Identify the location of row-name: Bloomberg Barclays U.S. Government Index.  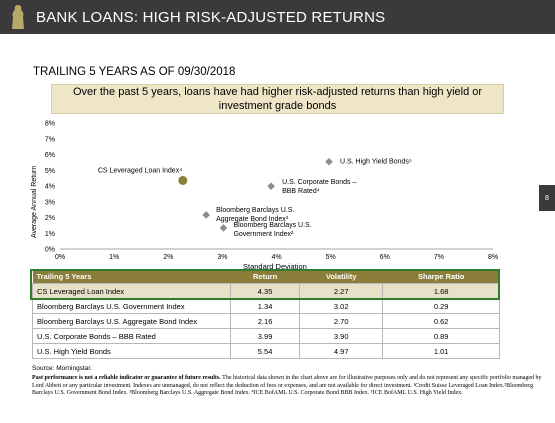
(131, 306).